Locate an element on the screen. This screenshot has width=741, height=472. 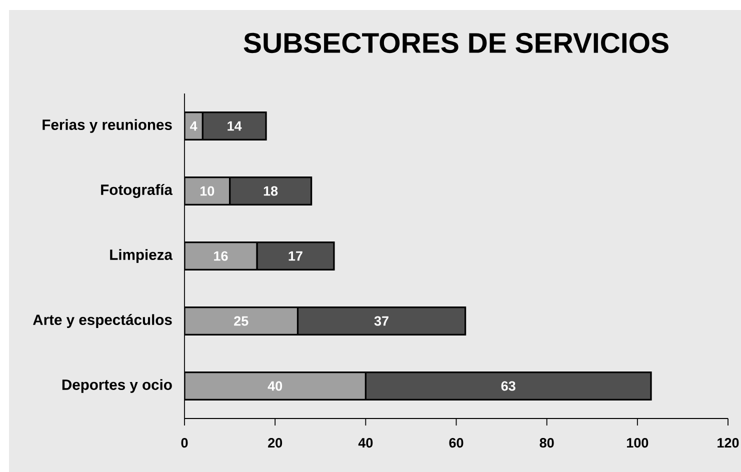
data-label: 4 is located at coordinates (194, 126).